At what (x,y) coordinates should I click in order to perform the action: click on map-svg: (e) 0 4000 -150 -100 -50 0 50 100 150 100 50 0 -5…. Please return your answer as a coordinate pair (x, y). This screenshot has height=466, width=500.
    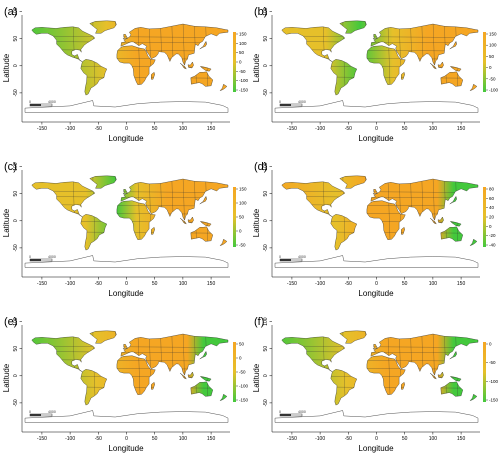
    Looking at the image, I should click on (125, 384).